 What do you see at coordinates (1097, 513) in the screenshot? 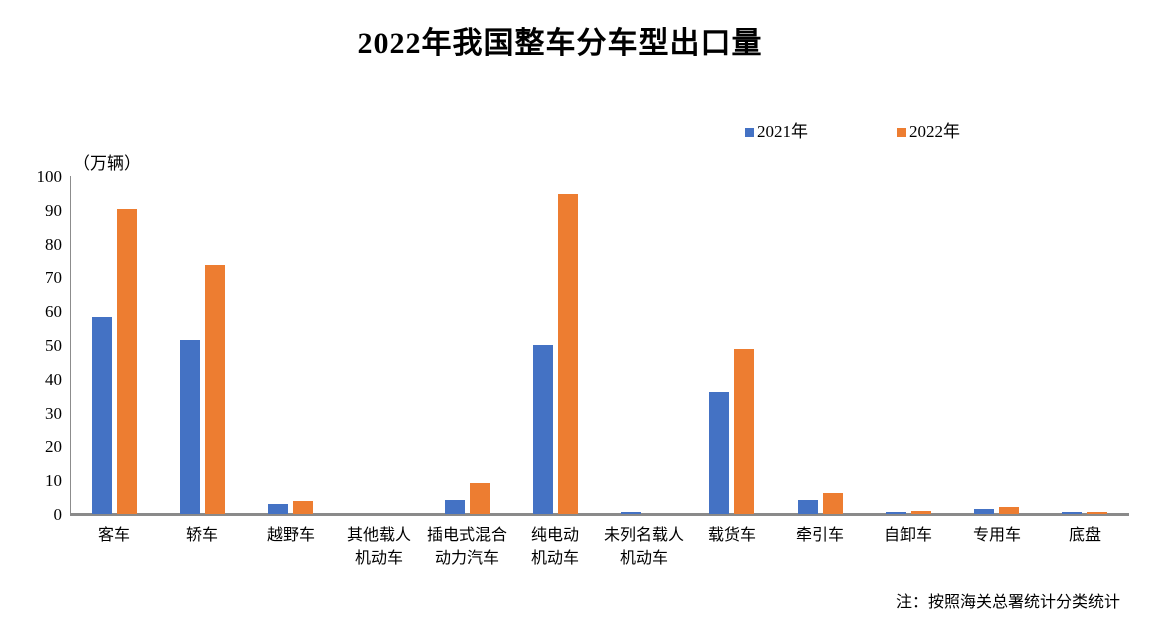
I see `bar-2022年-底盘` at bounding box center [1097, 513].